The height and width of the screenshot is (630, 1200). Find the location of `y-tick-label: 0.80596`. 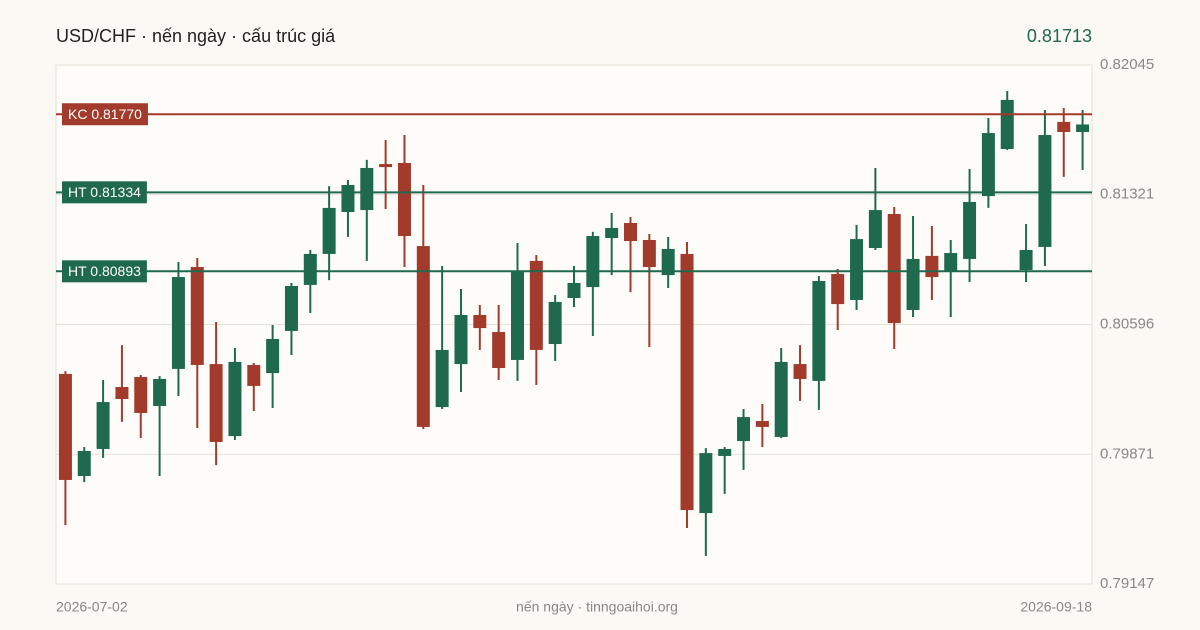

y-tick-label: 0.80596 is located at coordinates (1127, 323).